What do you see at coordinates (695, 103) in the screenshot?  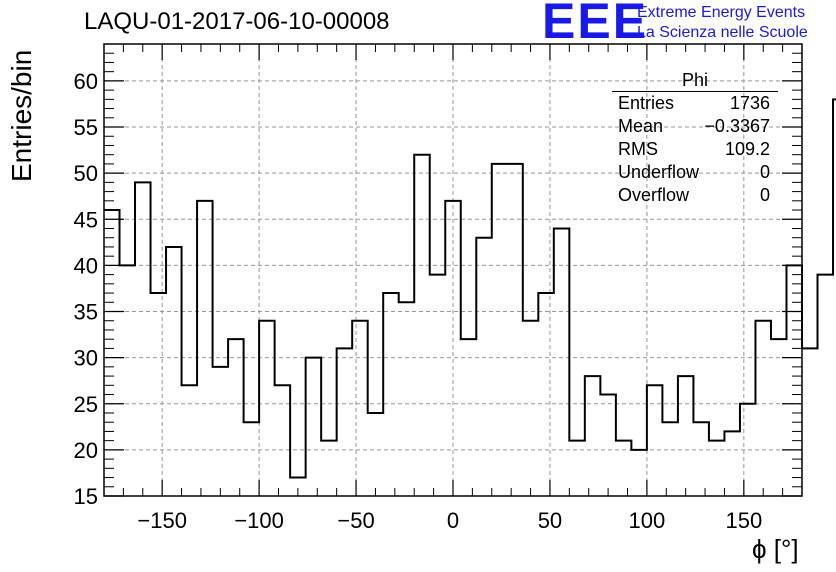 I see `stats-row-entries: Entries 1736` at bounding box center [695, 103].